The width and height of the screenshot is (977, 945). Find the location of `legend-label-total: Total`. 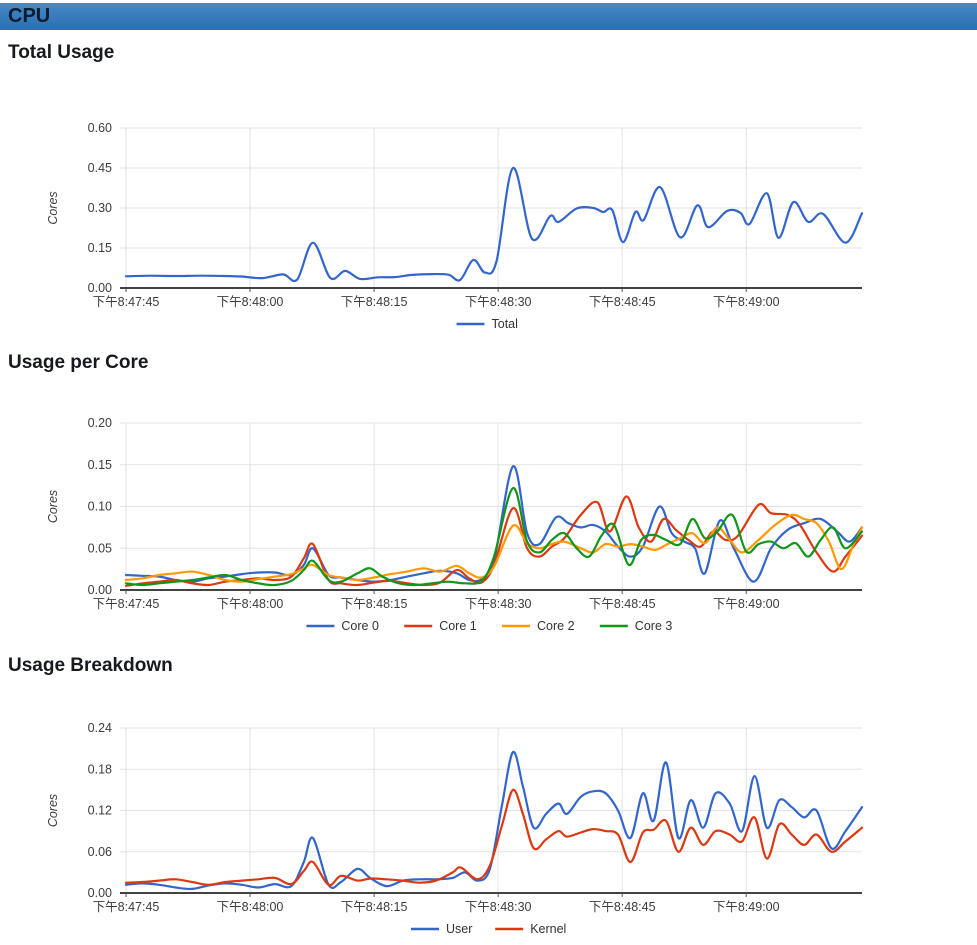

legend-label-total: Total is located at coordinates (505, 324).